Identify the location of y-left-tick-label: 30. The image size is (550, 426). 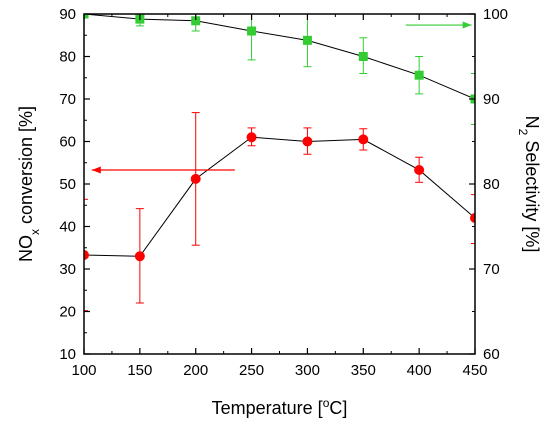
(67, 269).